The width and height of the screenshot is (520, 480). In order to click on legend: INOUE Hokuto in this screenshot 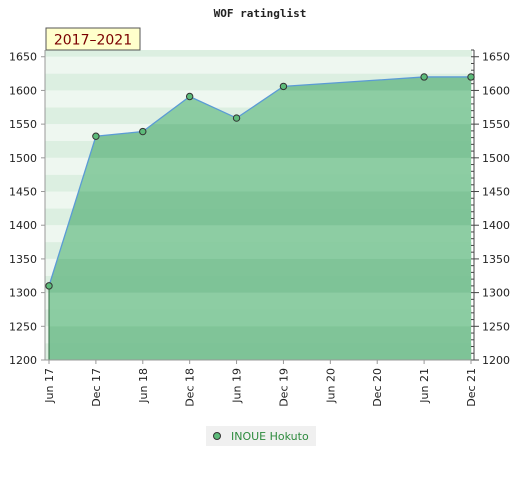, I will do `click(261, 436)`.